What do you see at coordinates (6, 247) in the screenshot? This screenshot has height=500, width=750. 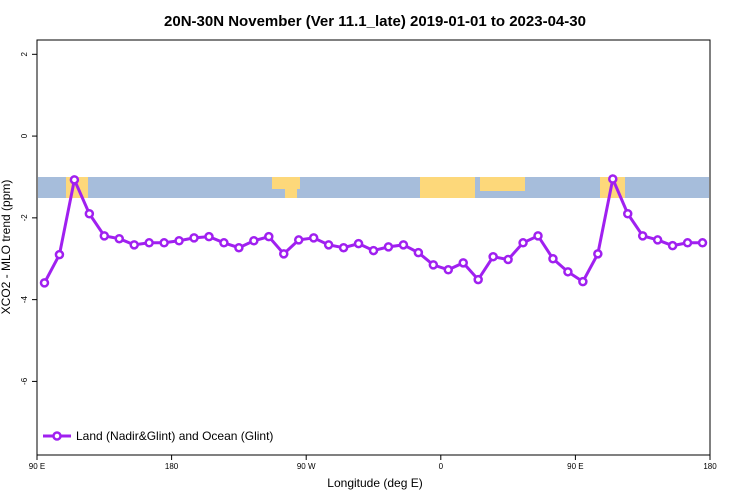 I see `y-axis-label: XCO2 - MLO trend (ppm)` at bounding box center [6, 247].